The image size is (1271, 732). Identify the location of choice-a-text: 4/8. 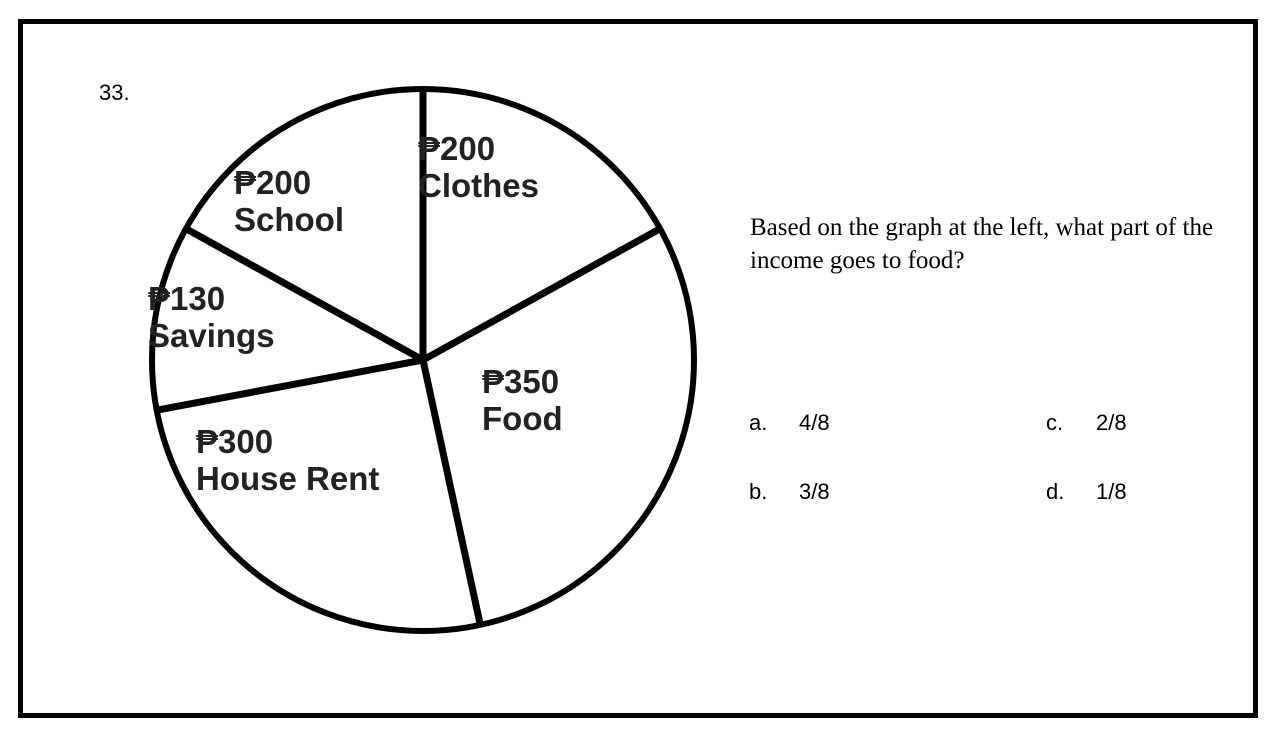
(814, 422).